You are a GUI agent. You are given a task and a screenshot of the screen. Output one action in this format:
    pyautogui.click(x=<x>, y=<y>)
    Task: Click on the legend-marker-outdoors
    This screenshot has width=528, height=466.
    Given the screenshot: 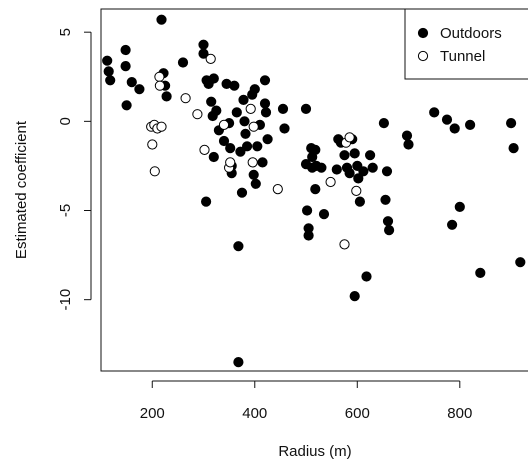 What is the action you would take?
    pyautogui.click(x=423, y=33)
    